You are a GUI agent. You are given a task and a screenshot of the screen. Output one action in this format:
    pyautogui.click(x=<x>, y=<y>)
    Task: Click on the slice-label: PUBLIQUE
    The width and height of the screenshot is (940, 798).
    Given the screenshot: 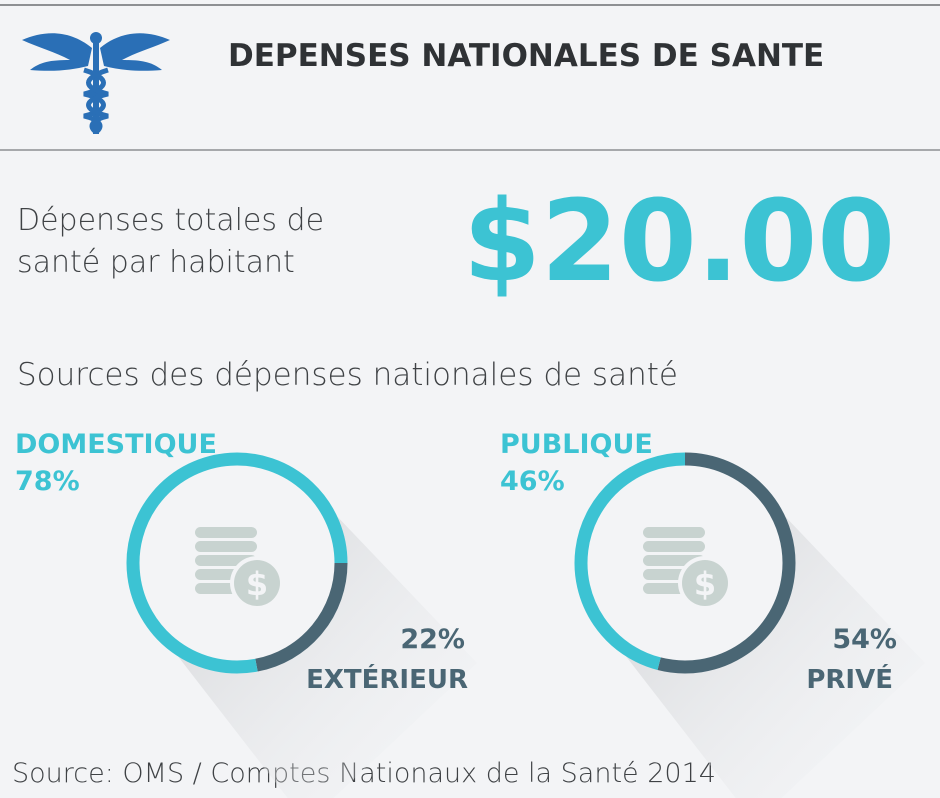 What is the action you would take?
    pyautogui.click(x=576, y=444)
    